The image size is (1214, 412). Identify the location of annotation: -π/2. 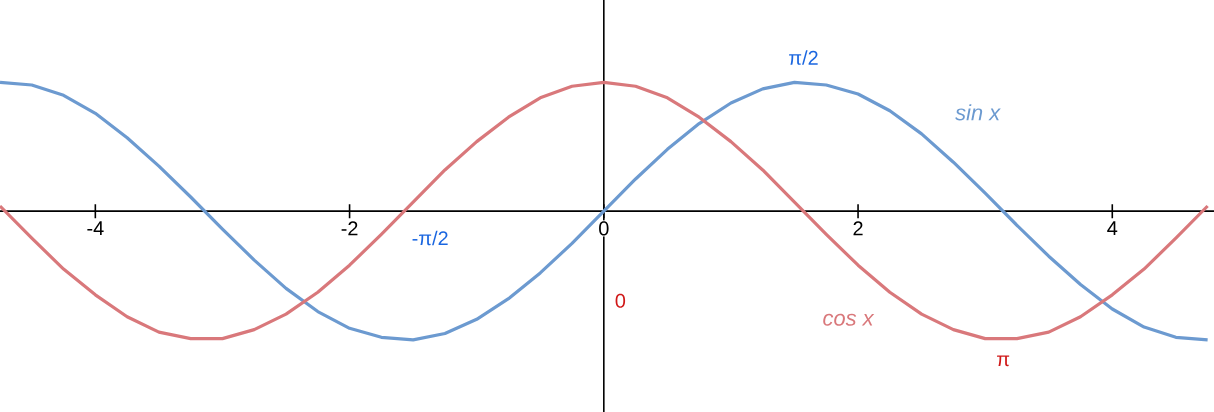
(430, 238).